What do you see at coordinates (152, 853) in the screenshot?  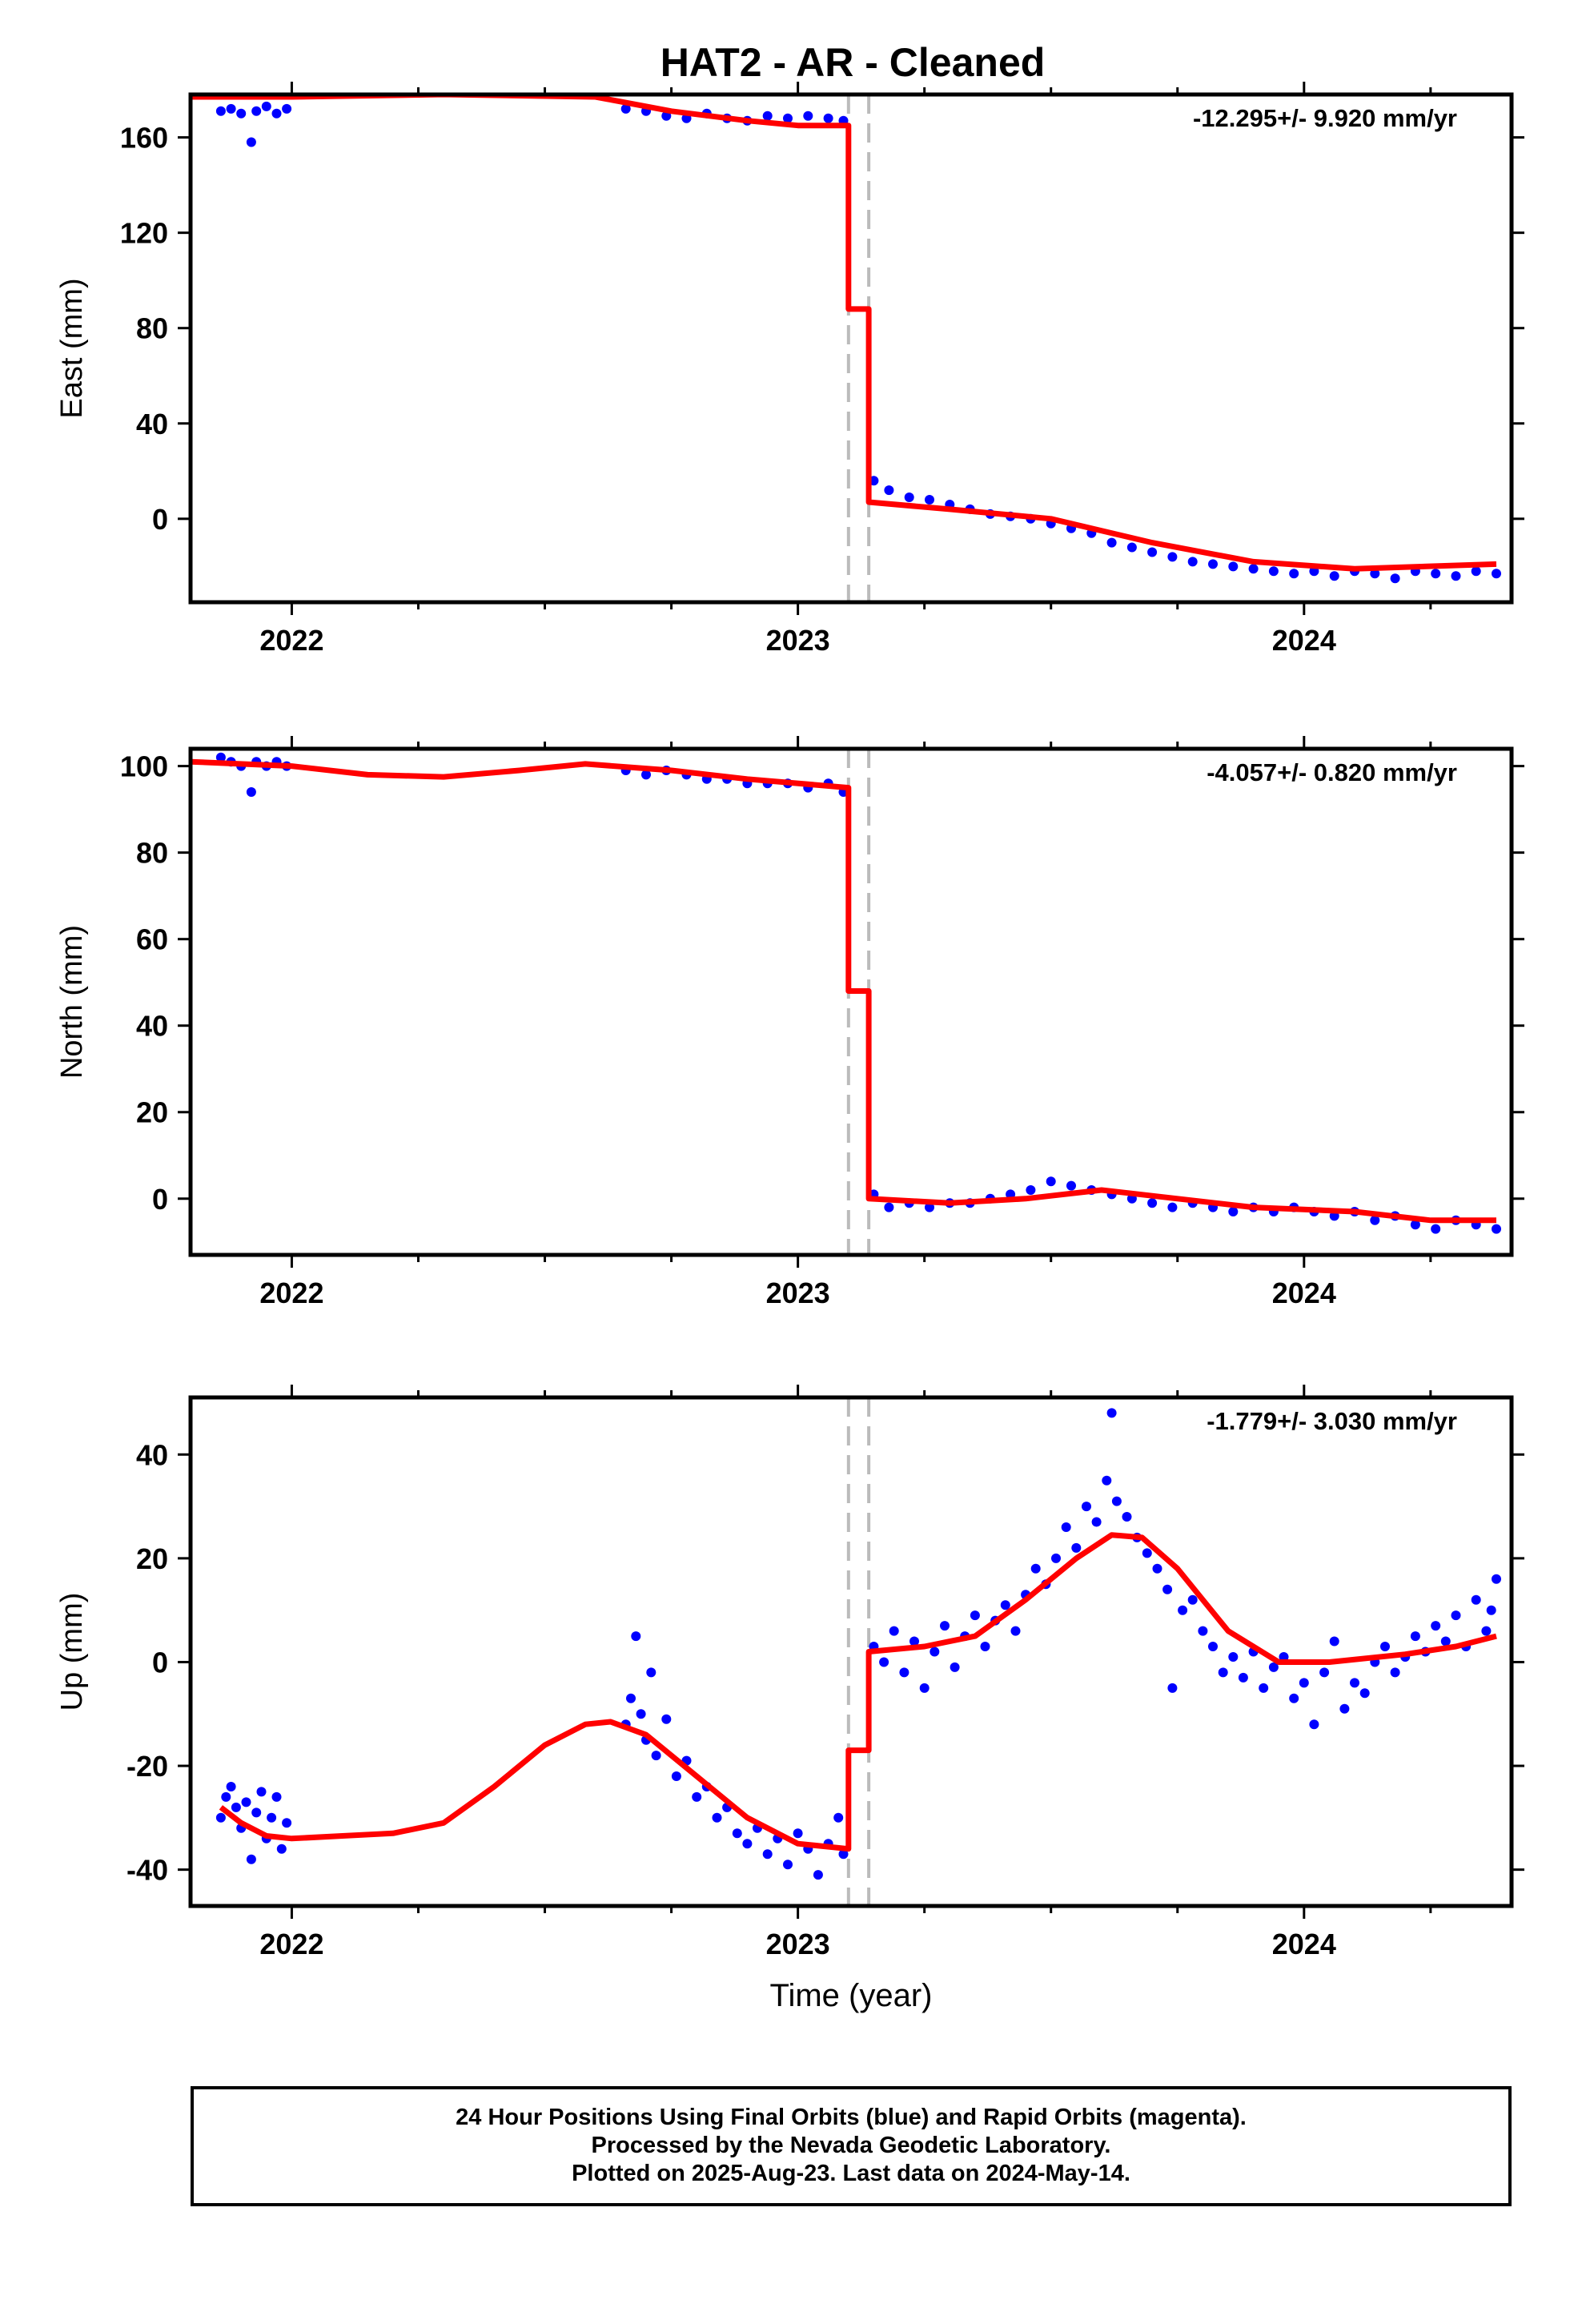 I see `y-tick-label: 80` at bounding box center [152, 853].